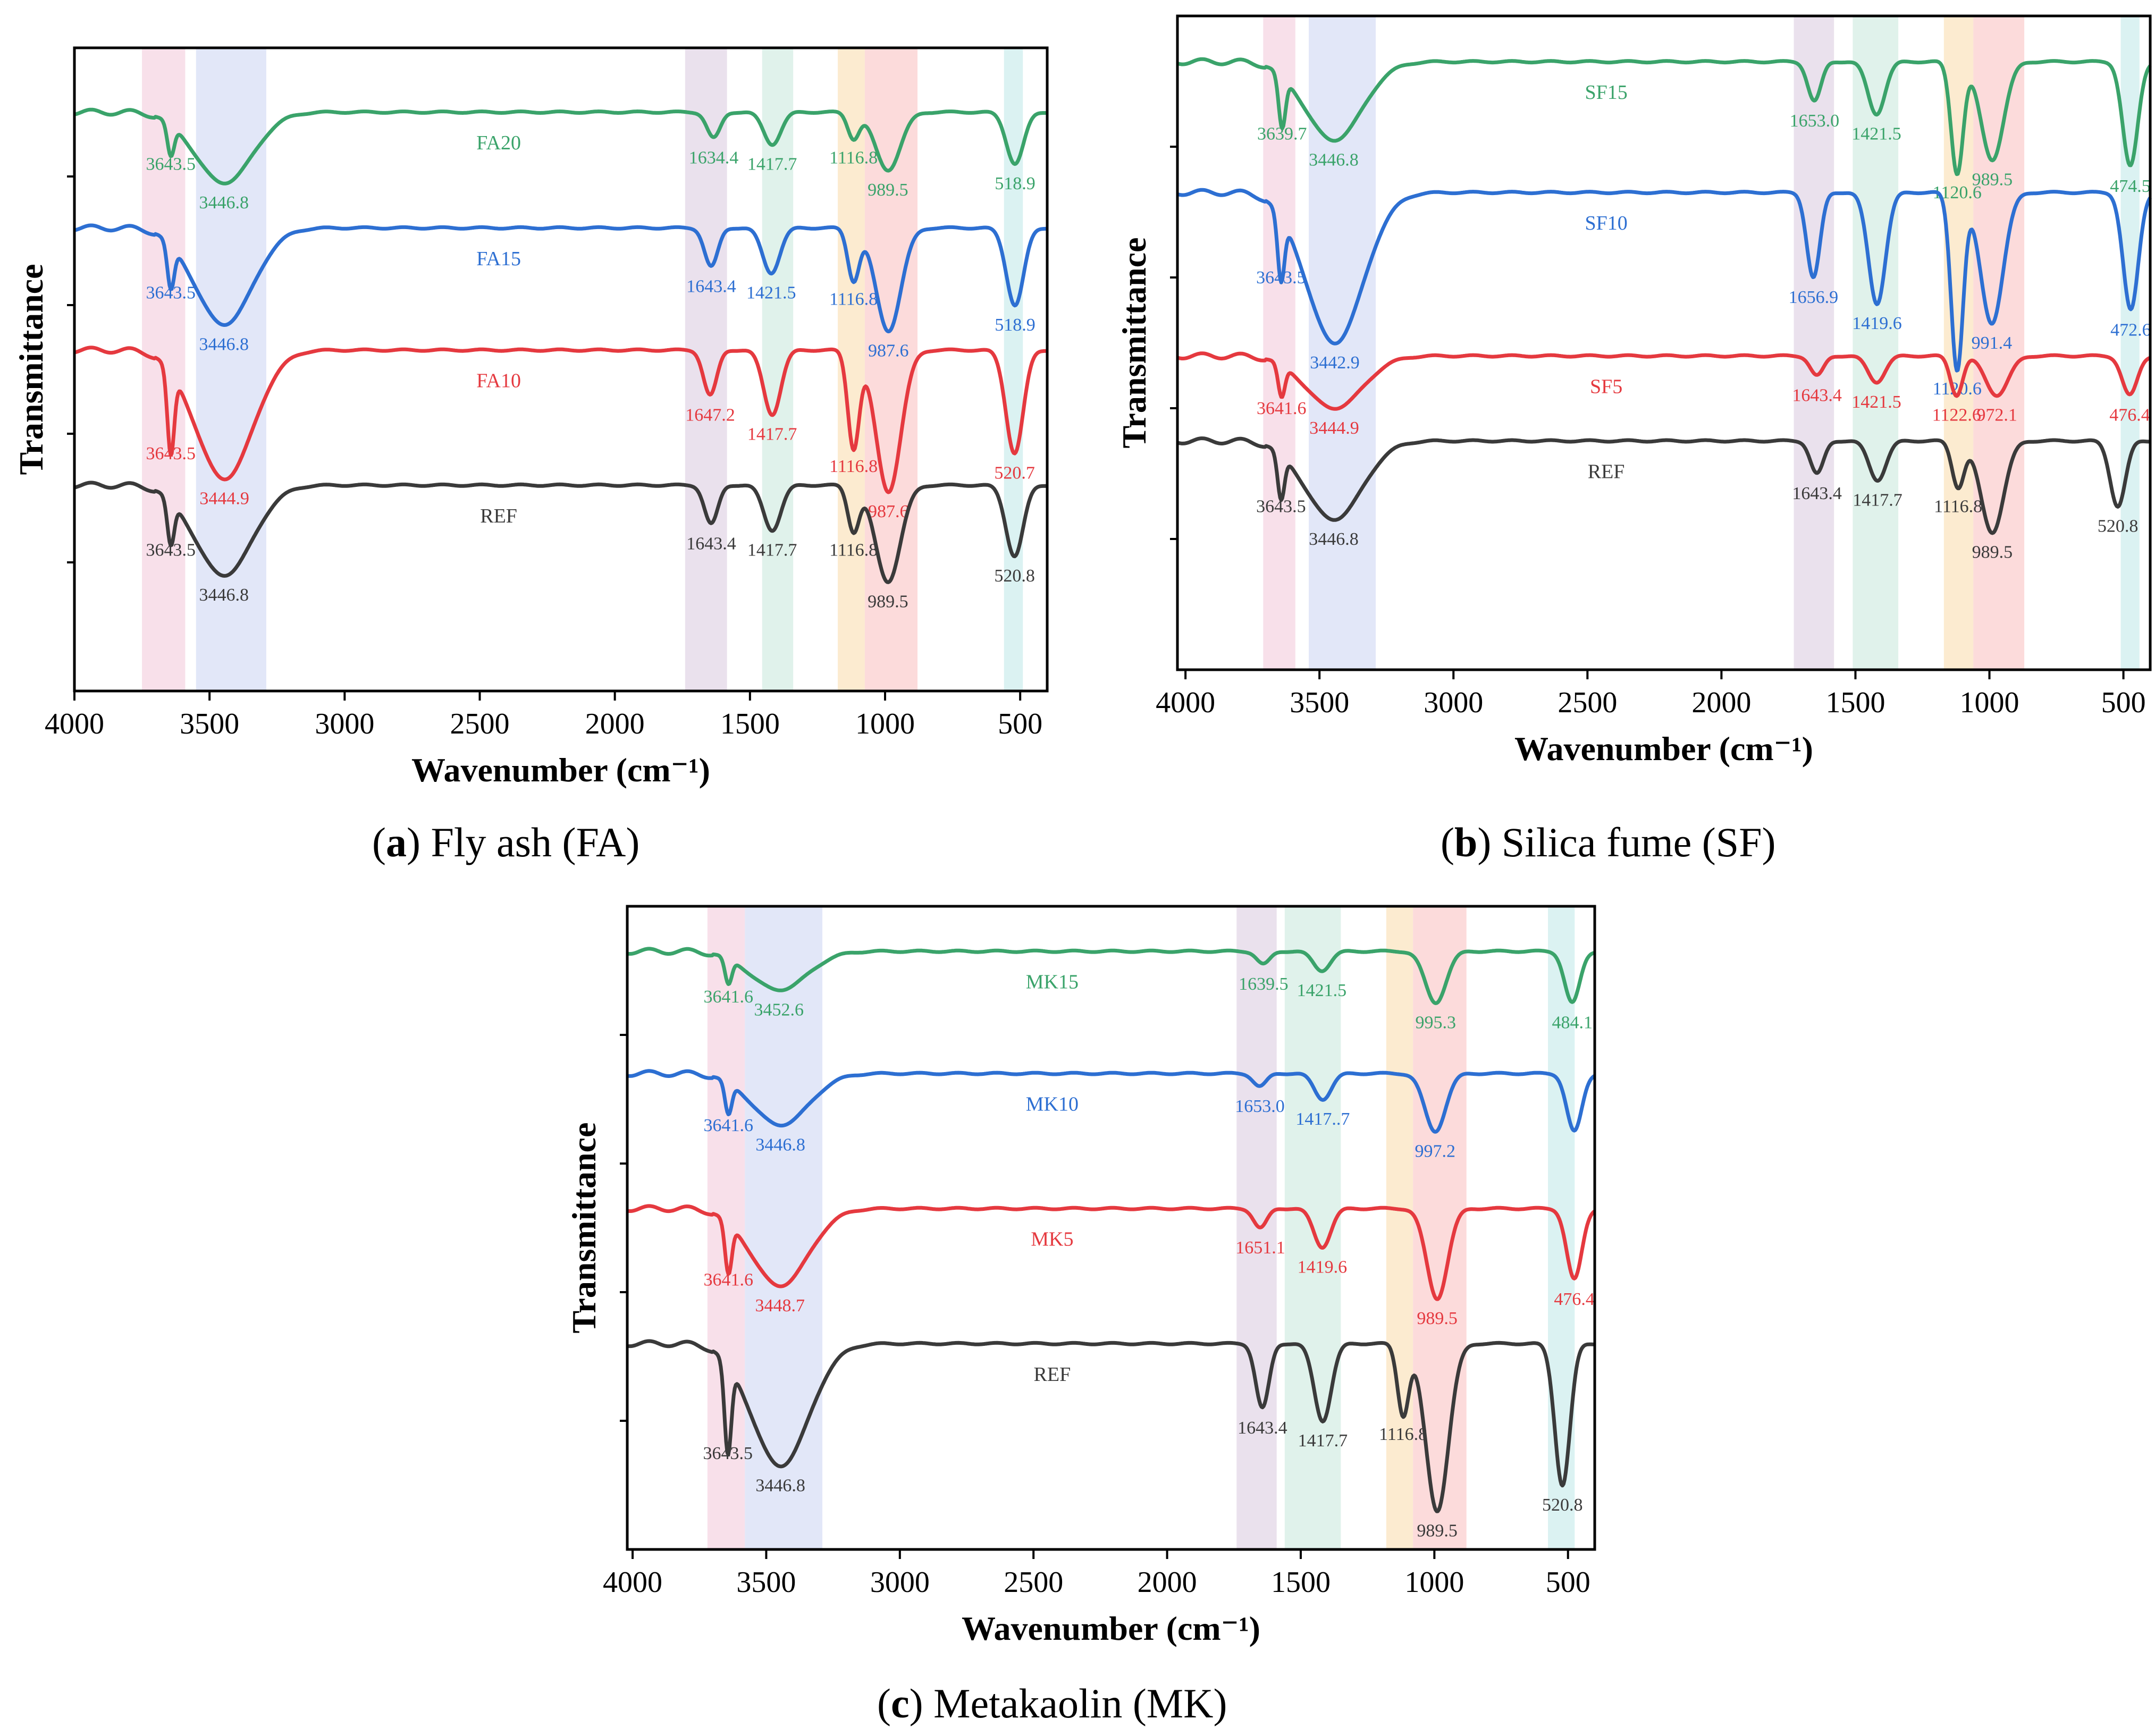  Describe the element at coordinates (1814, 297) in the screenshot. I see `peak-label: 1656.9` at that location.